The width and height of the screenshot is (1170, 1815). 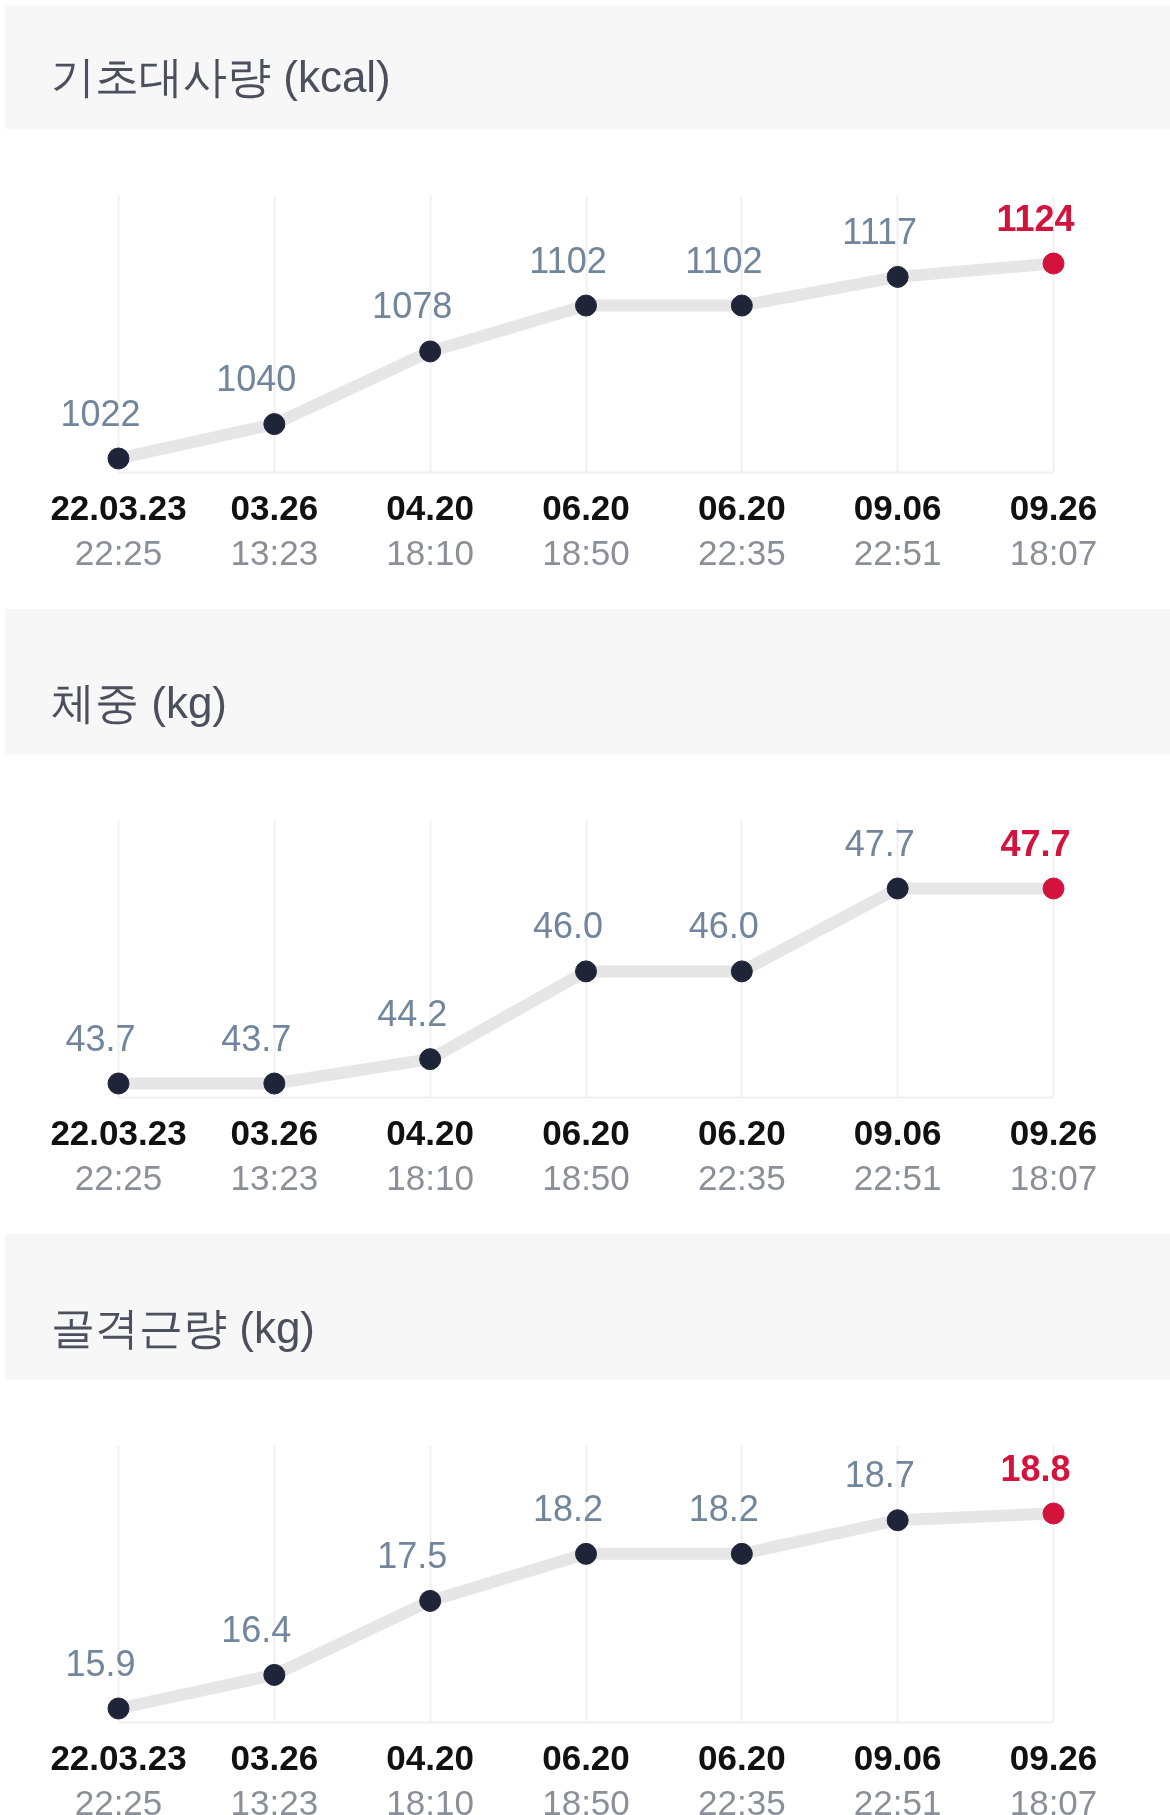 I want to click on data-label: 15.9, so click(x=100, y=1663).